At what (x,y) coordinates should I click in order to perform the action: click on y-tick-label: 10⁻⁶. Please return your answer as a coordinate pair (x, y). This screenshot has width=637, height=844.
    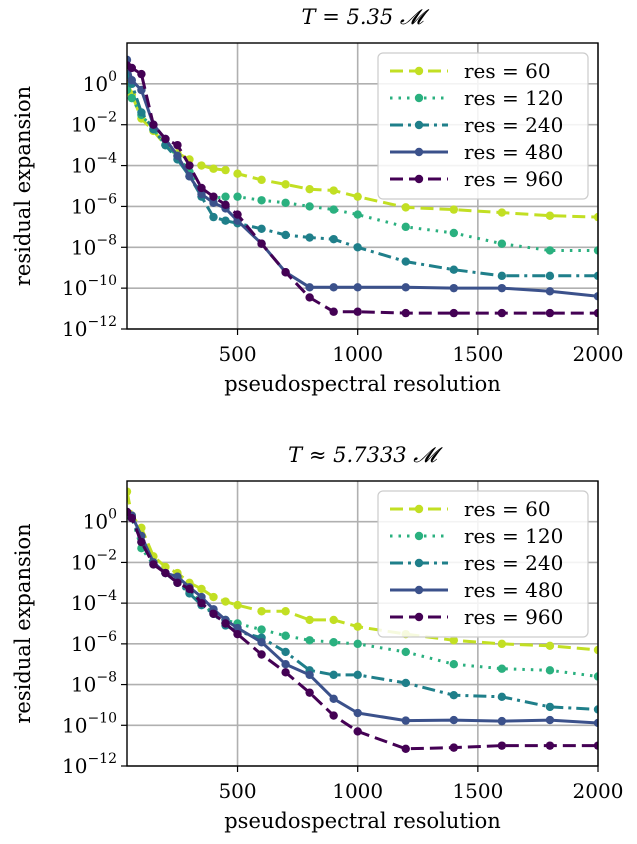
    Looking at the image, I should click on (94, 642).